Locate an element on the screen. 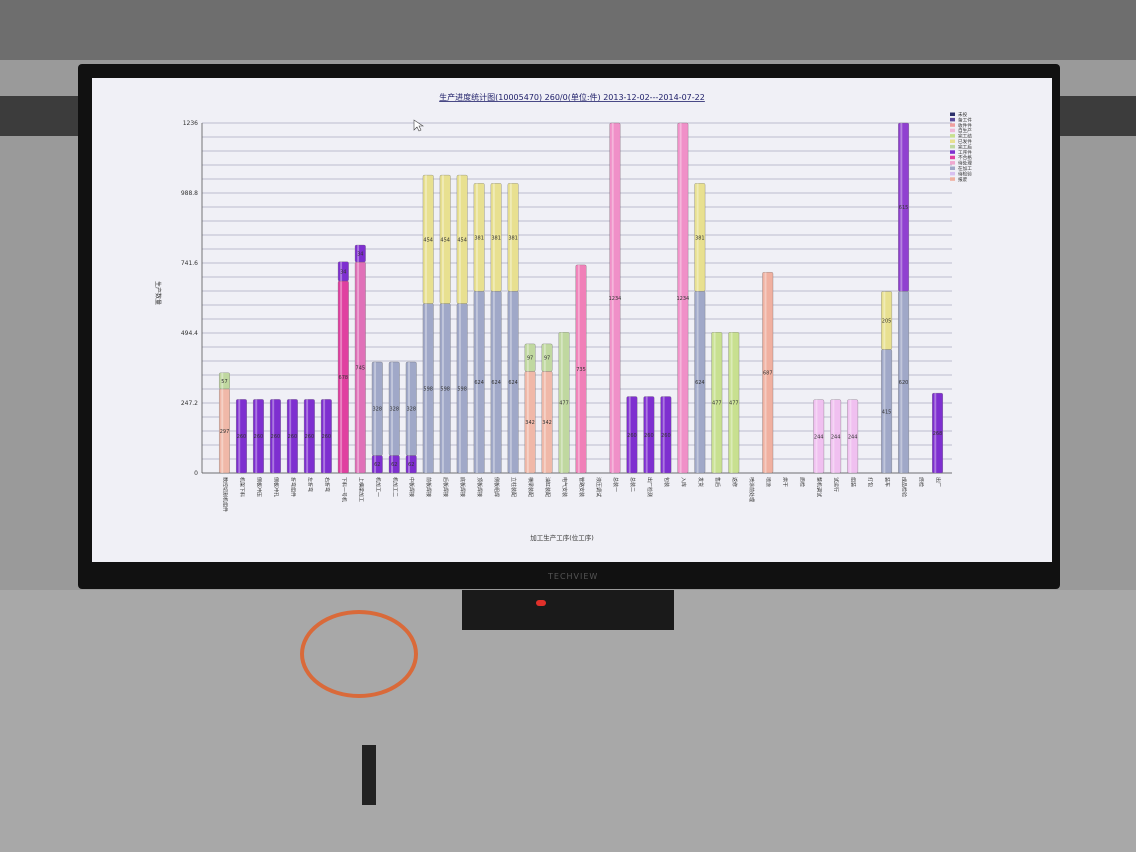  x-tick-label: 售后 is located at coordinates (717, 482).